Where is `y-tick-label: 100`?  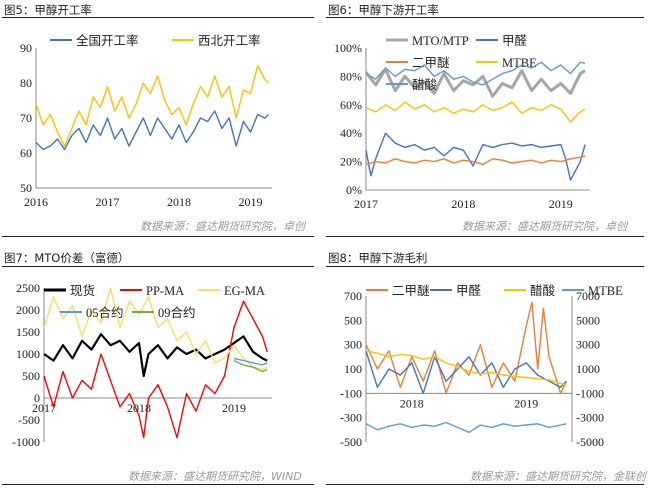 y-tick-label: 100 is located at coordinates (353, 369).